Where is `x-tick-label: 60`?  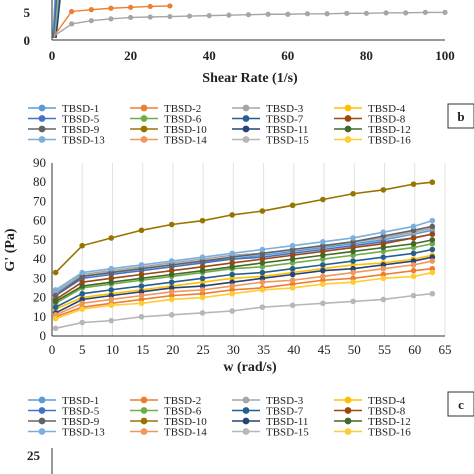
x-tick-label: 60 is located at coordinates (414, 349).